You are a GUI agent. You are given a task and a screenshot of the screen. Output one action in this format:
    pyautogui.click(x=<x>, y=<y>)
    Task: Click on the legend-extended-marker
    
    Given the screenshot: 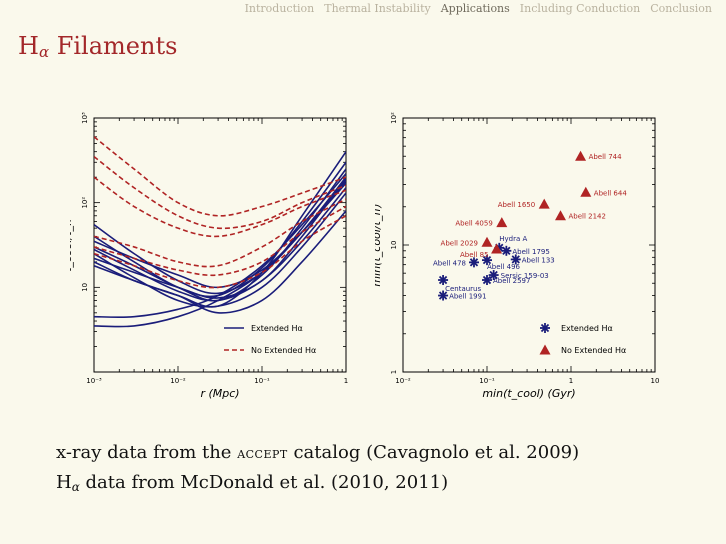 What is the action you would take?
    pyautogui.click(x=545, y=328)
    